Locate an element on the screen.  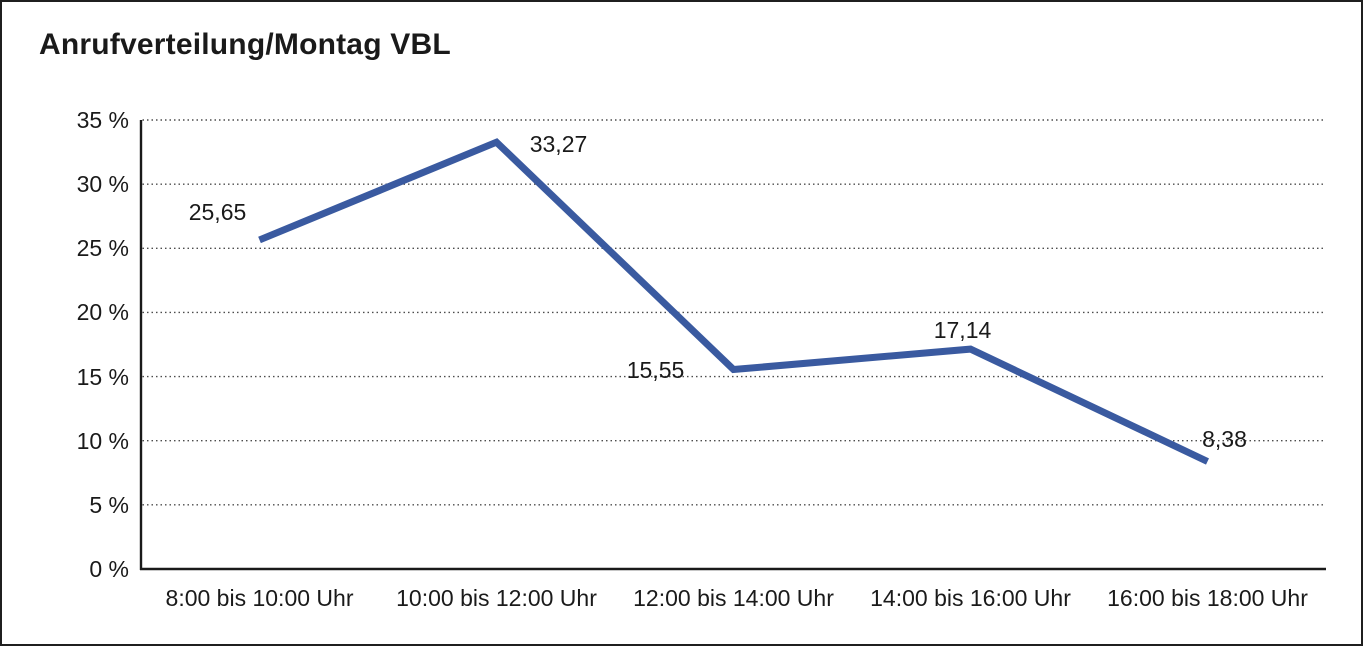
data-point-label: 8,38 is located at coordinates (1224, 439).